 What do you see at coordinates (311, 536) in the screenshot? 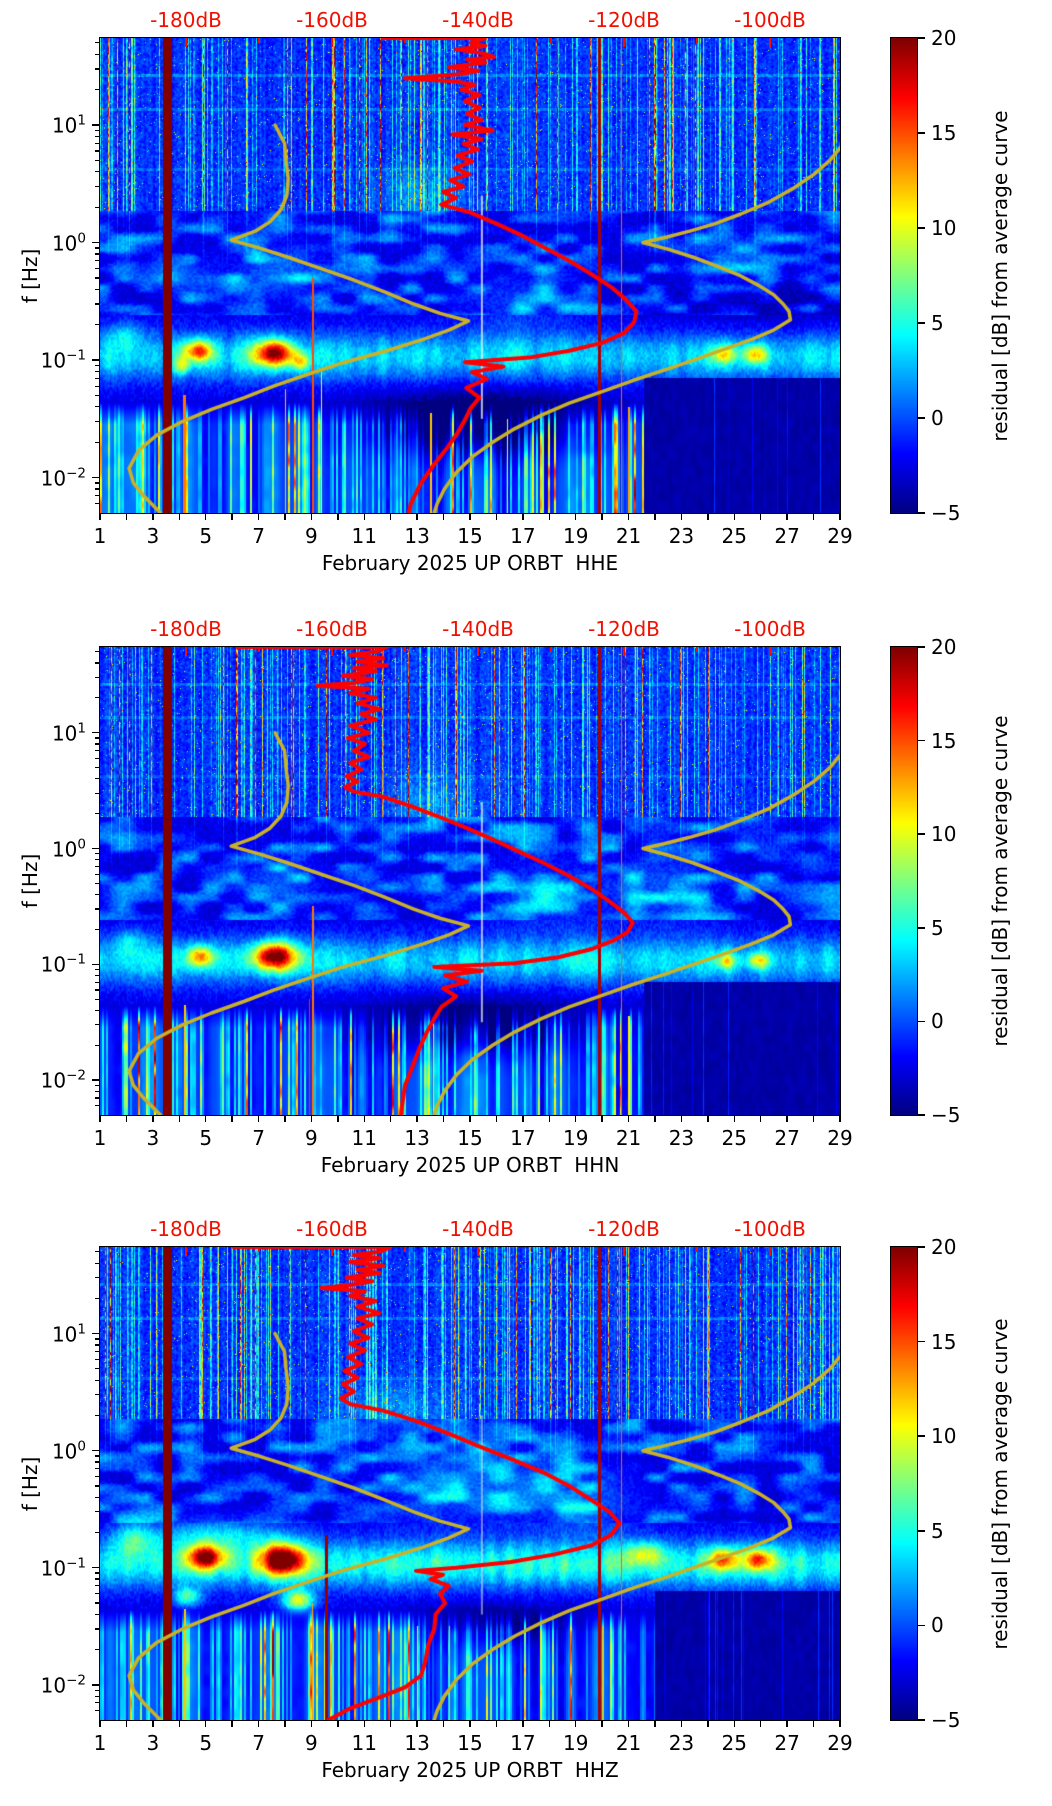
I see `x-tick-label: 9` at bounding box center [311, 536].